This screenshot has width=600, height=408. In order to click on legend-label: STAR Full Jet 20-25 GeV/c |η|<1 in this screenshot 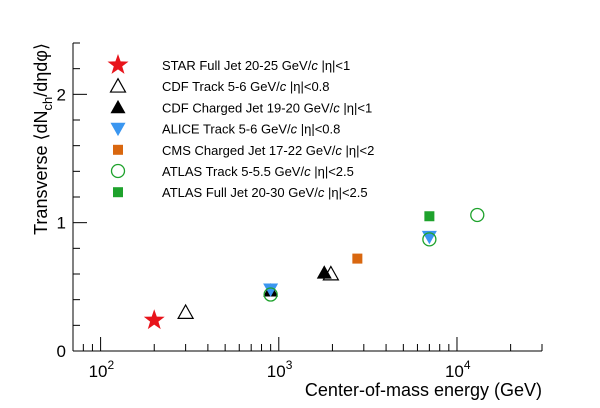, I will do `click(256, 65)`.